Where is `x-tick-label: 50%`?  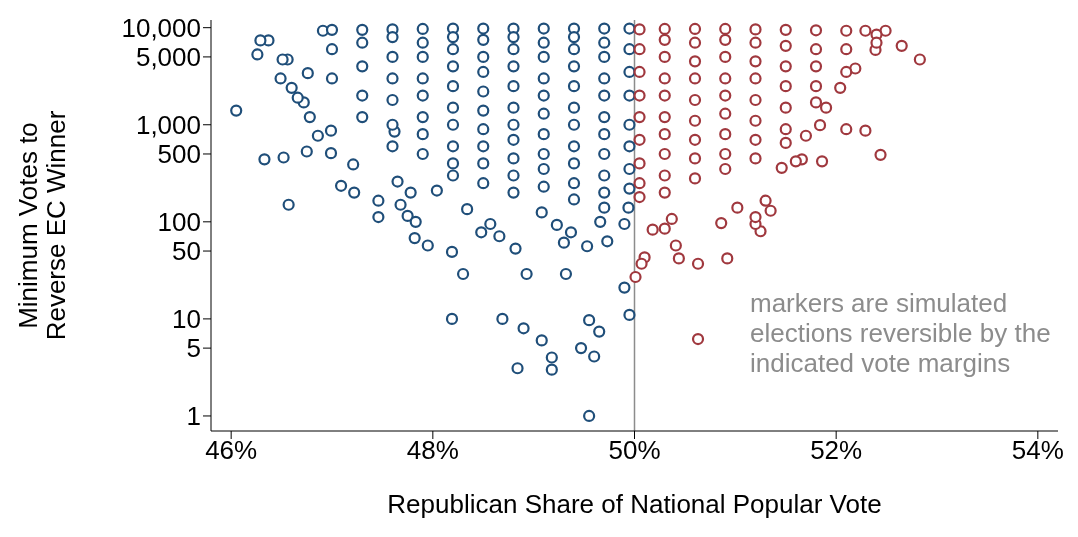
x-tick-label: 50% is located at coordinates (634, 450).